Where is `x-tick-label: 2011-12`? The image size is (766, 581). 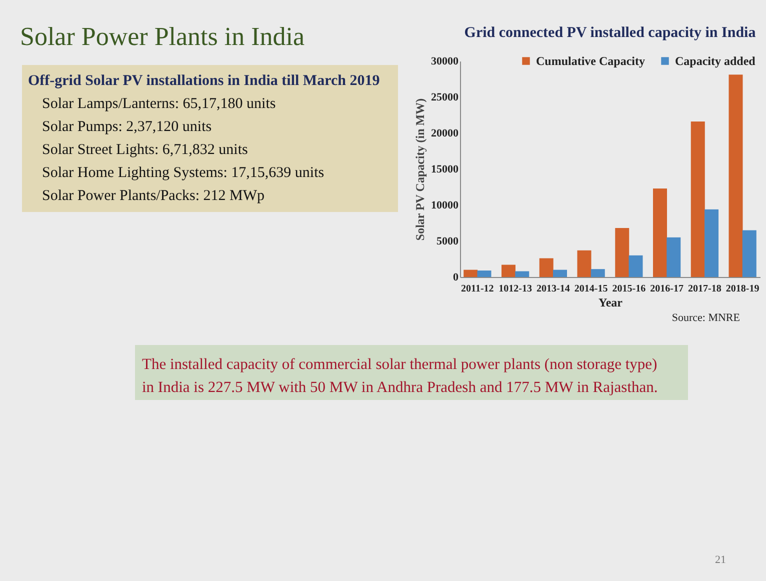 x-tick-label: 2011-12 is located at coordinates (477, 289).